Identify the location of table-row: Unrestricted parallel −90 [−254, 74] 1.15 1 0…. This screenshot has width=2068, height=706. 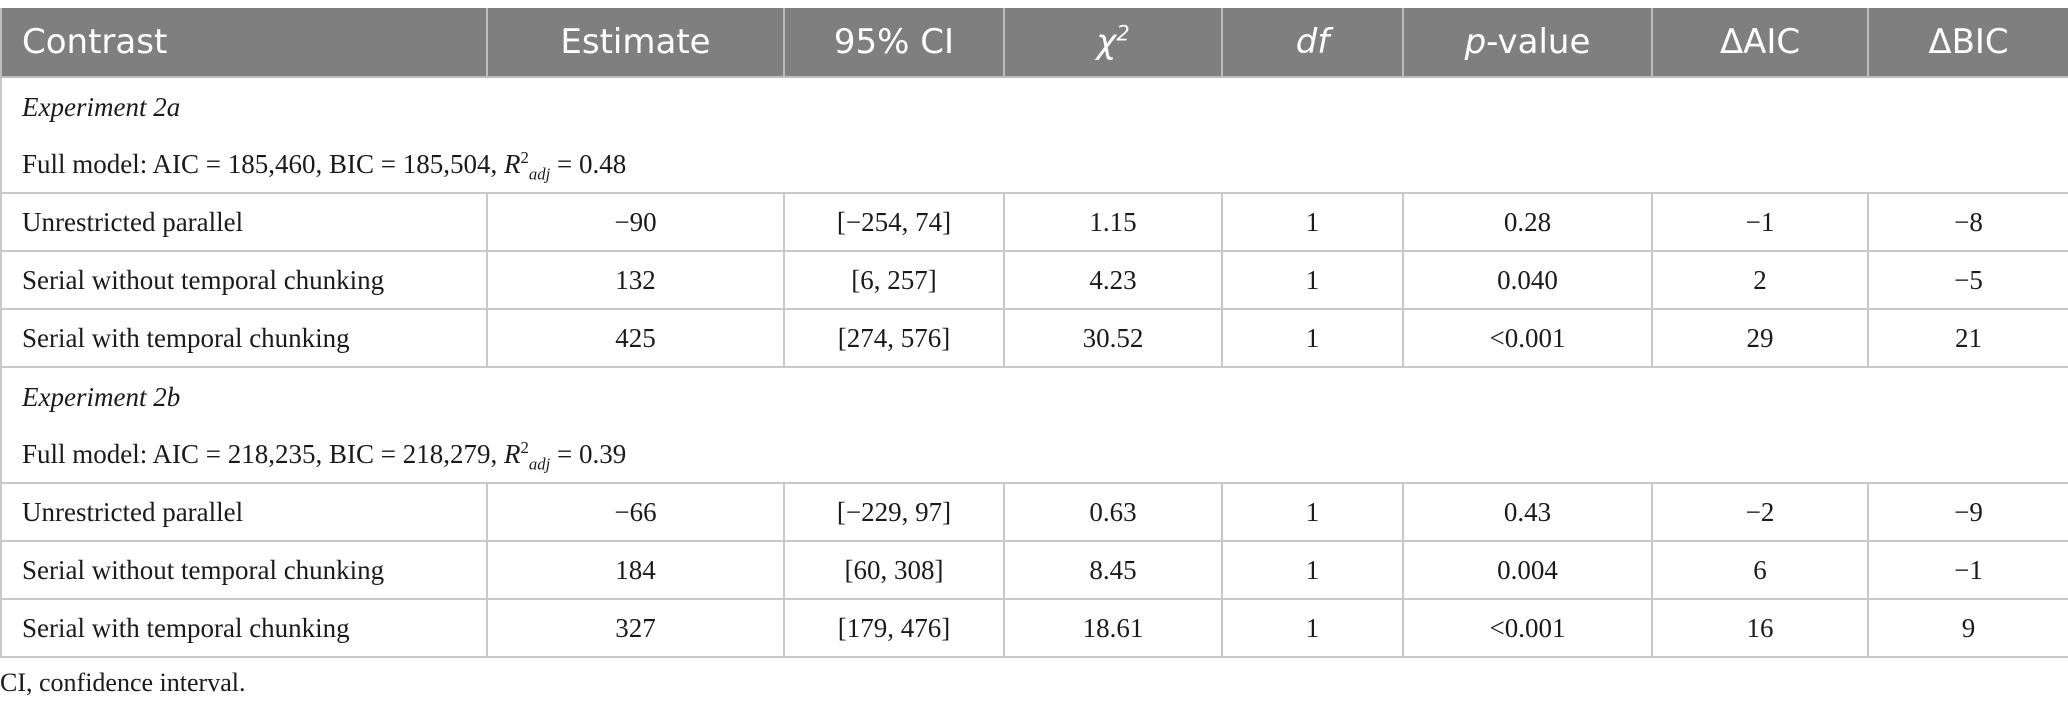
(1034, 222).